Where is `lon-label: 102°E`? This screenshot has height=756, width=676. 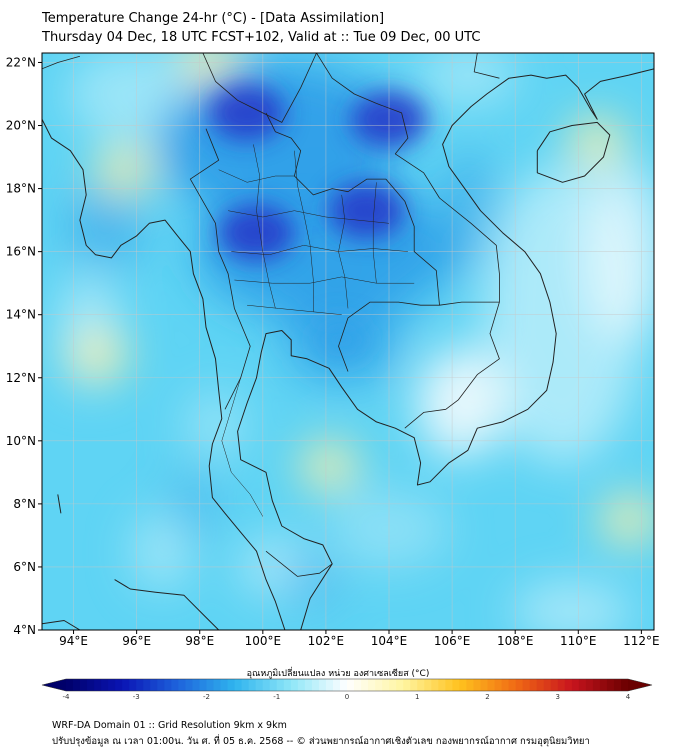 lon-label: 102°E is located at coordinates (326, 641).